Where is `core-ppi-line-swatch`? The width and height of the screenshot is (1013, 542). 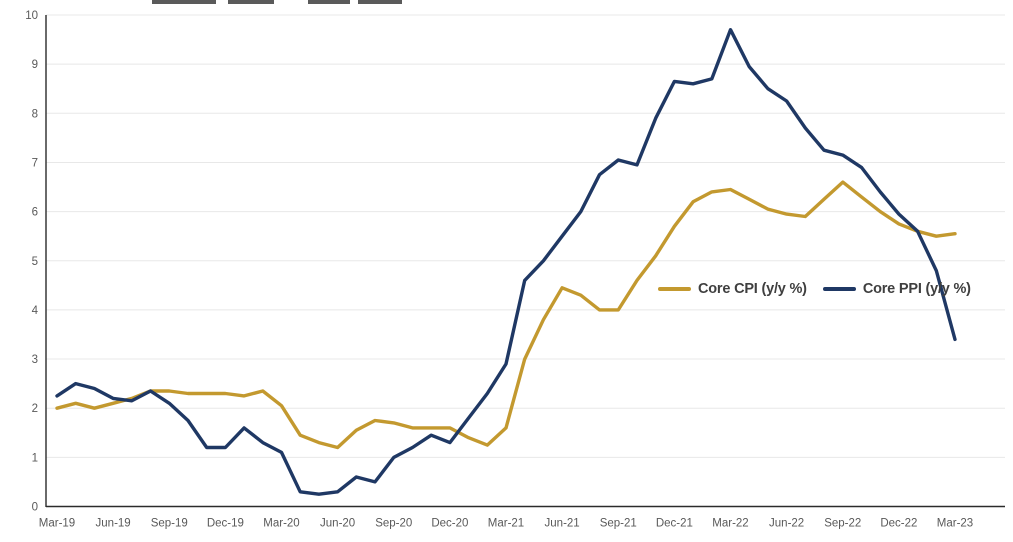
core-ppi-line-swatch is located at coordinates (839, 289).